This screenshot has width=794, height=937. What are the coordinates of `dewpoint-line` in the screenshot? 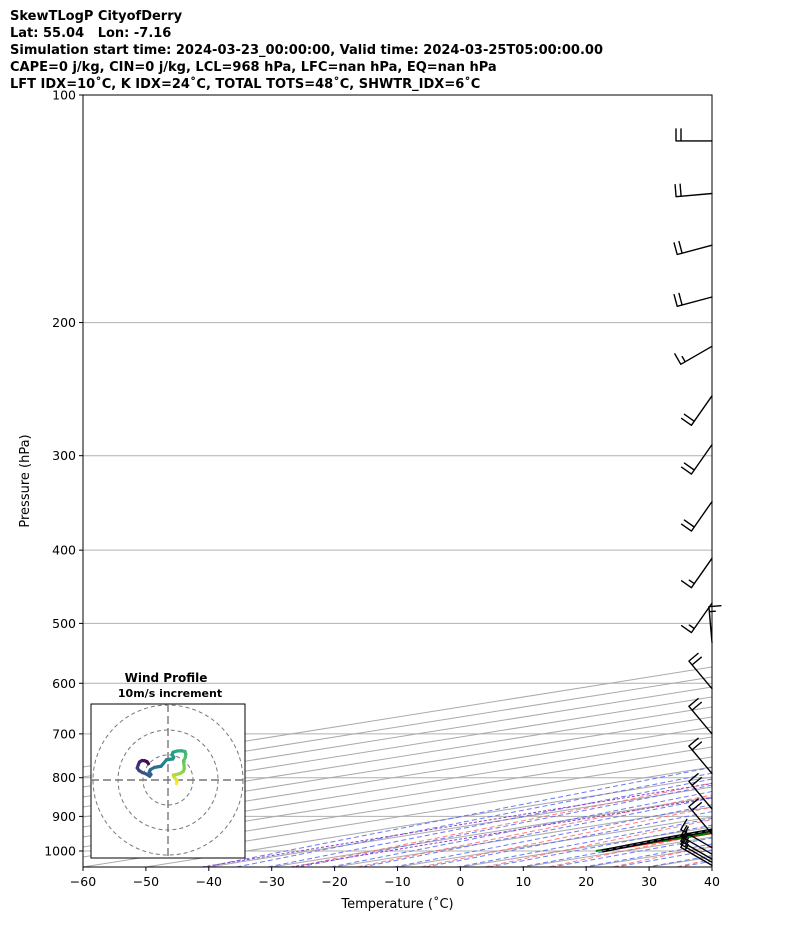 It's located at (653, 841).